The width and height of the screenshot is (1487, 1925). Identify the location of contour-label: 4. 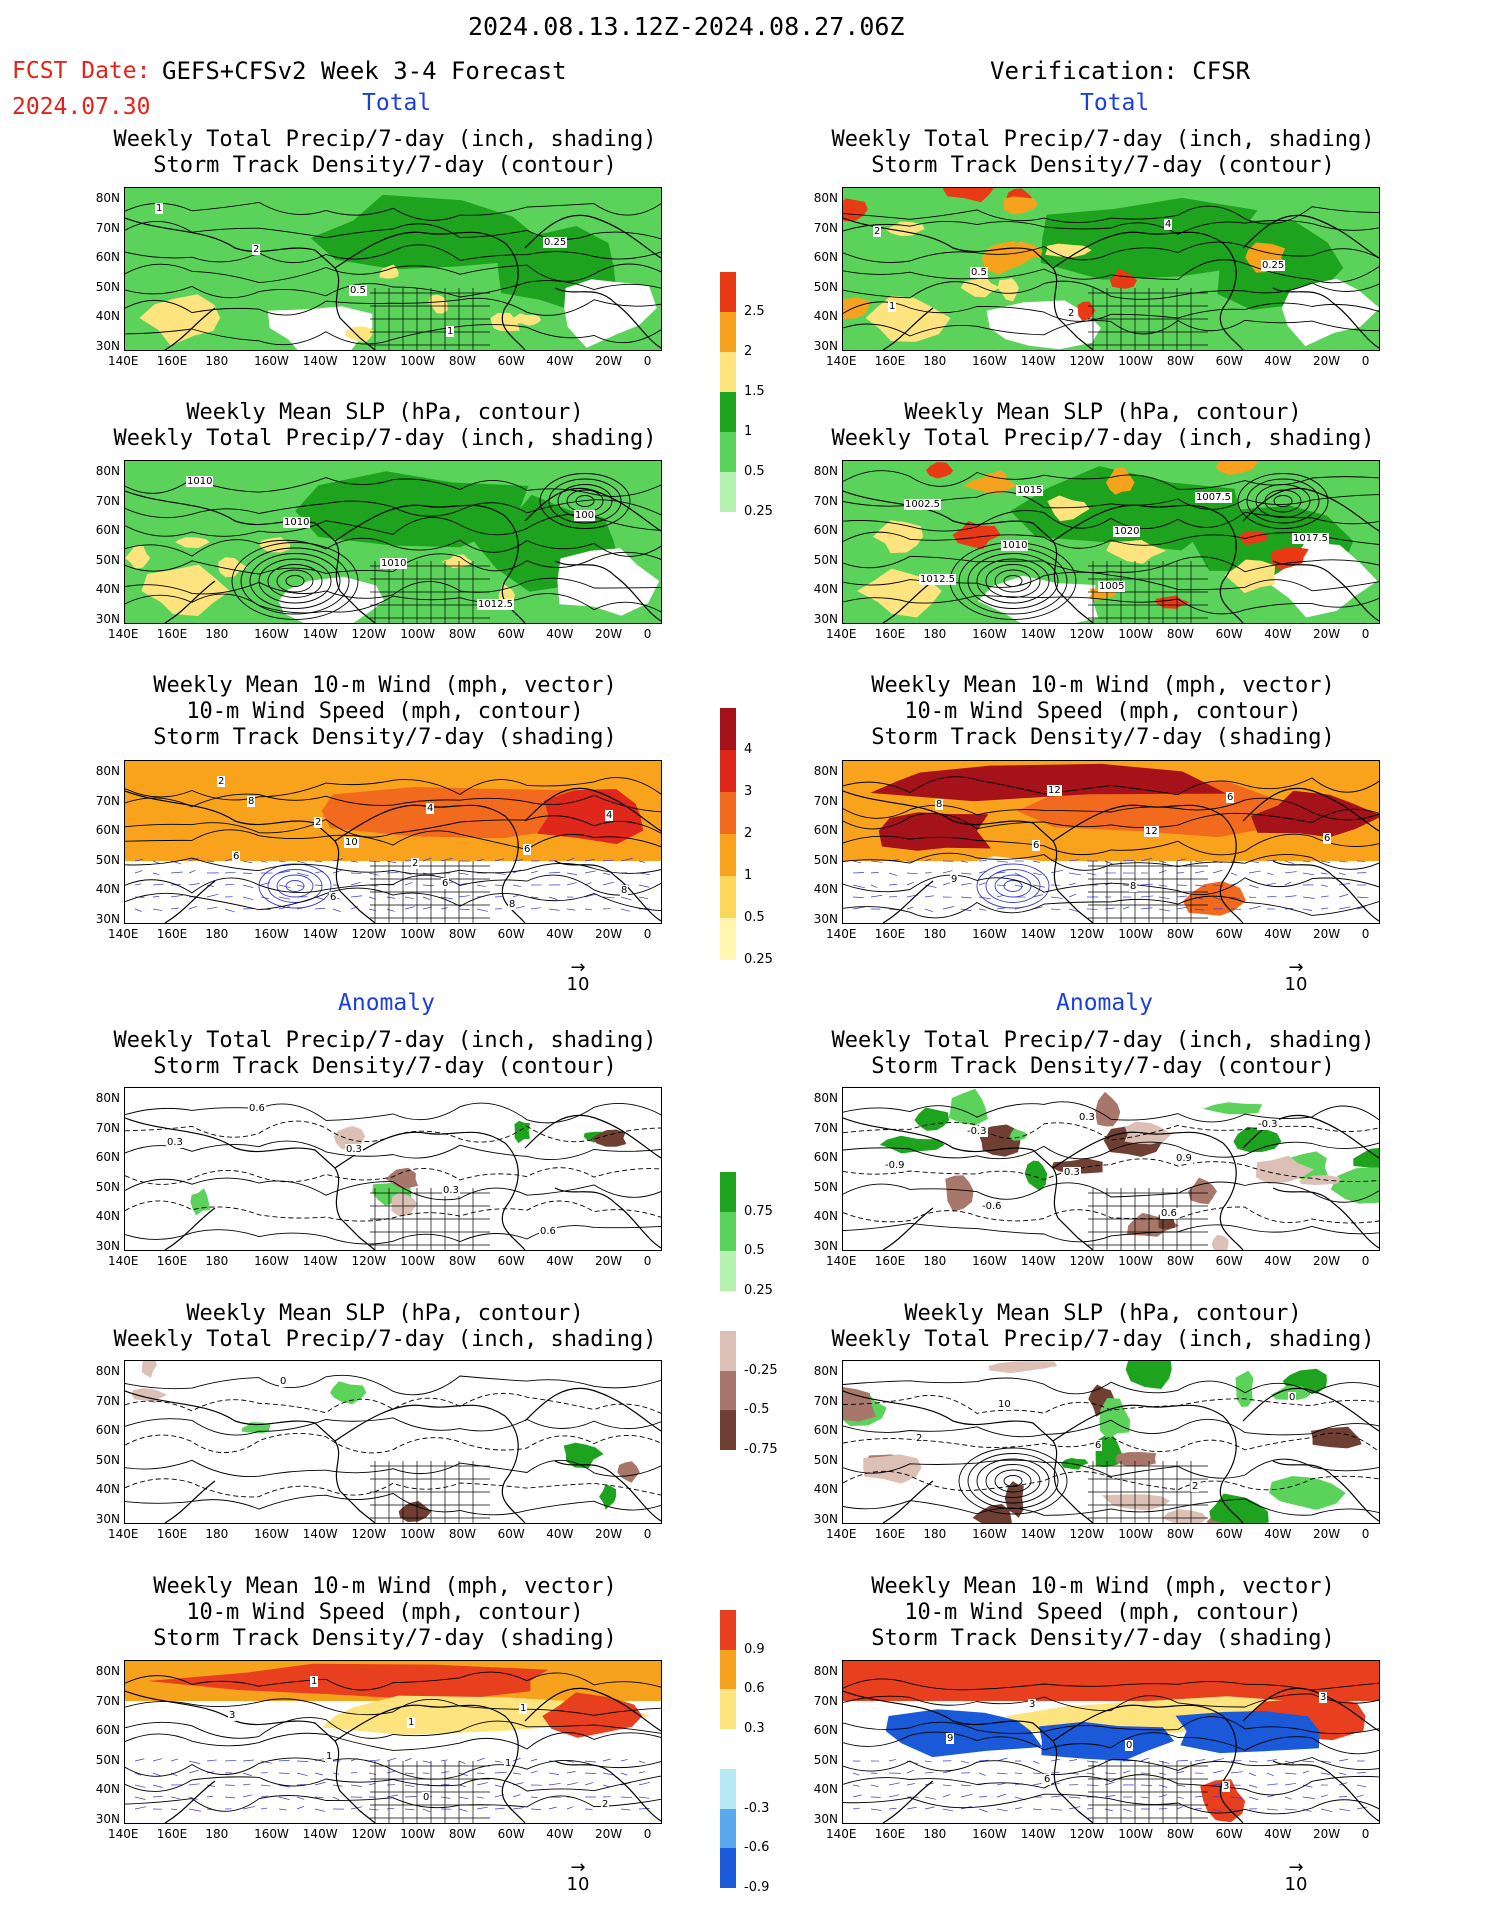
(1168, 224).